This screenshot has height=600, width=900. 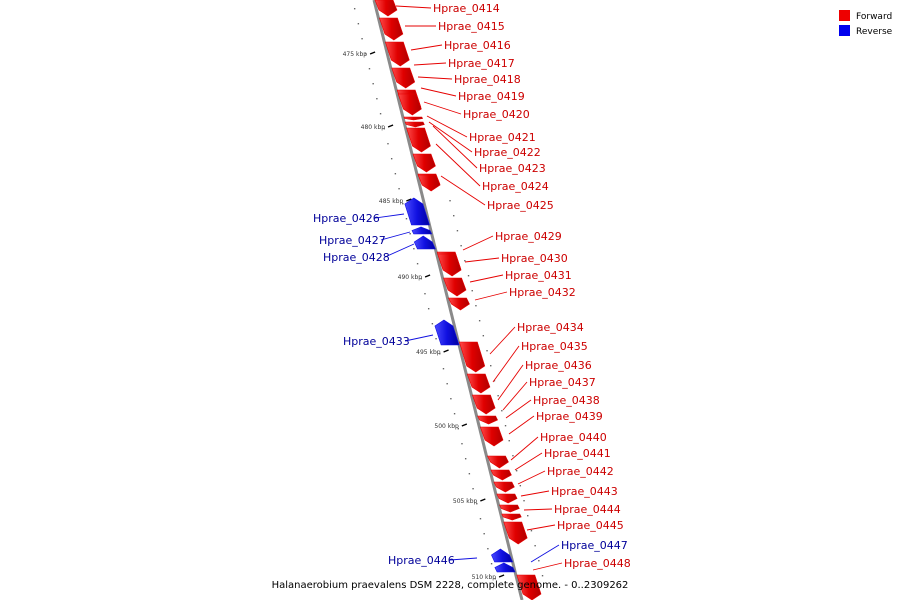 I want to click on gene-label-hprae-0441: Hprae_0441, so click(x=577, y=453).